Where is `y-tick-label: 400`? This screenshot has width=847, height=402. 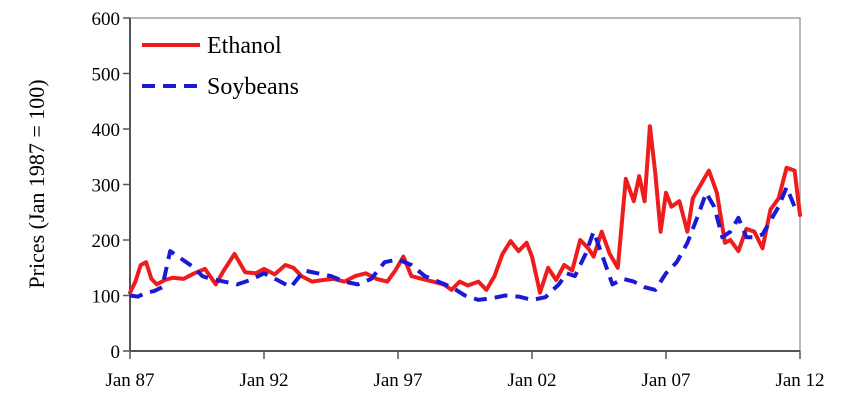
y-tick-label: 400 is located at coordinates (106, 130).